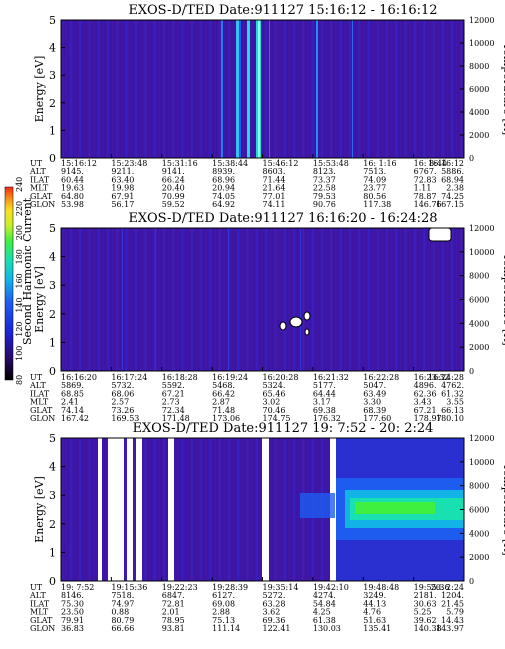 The width and height of the screenshot is (505, 649). I want to click on orbit-value: 74.11, so click(274, 204).